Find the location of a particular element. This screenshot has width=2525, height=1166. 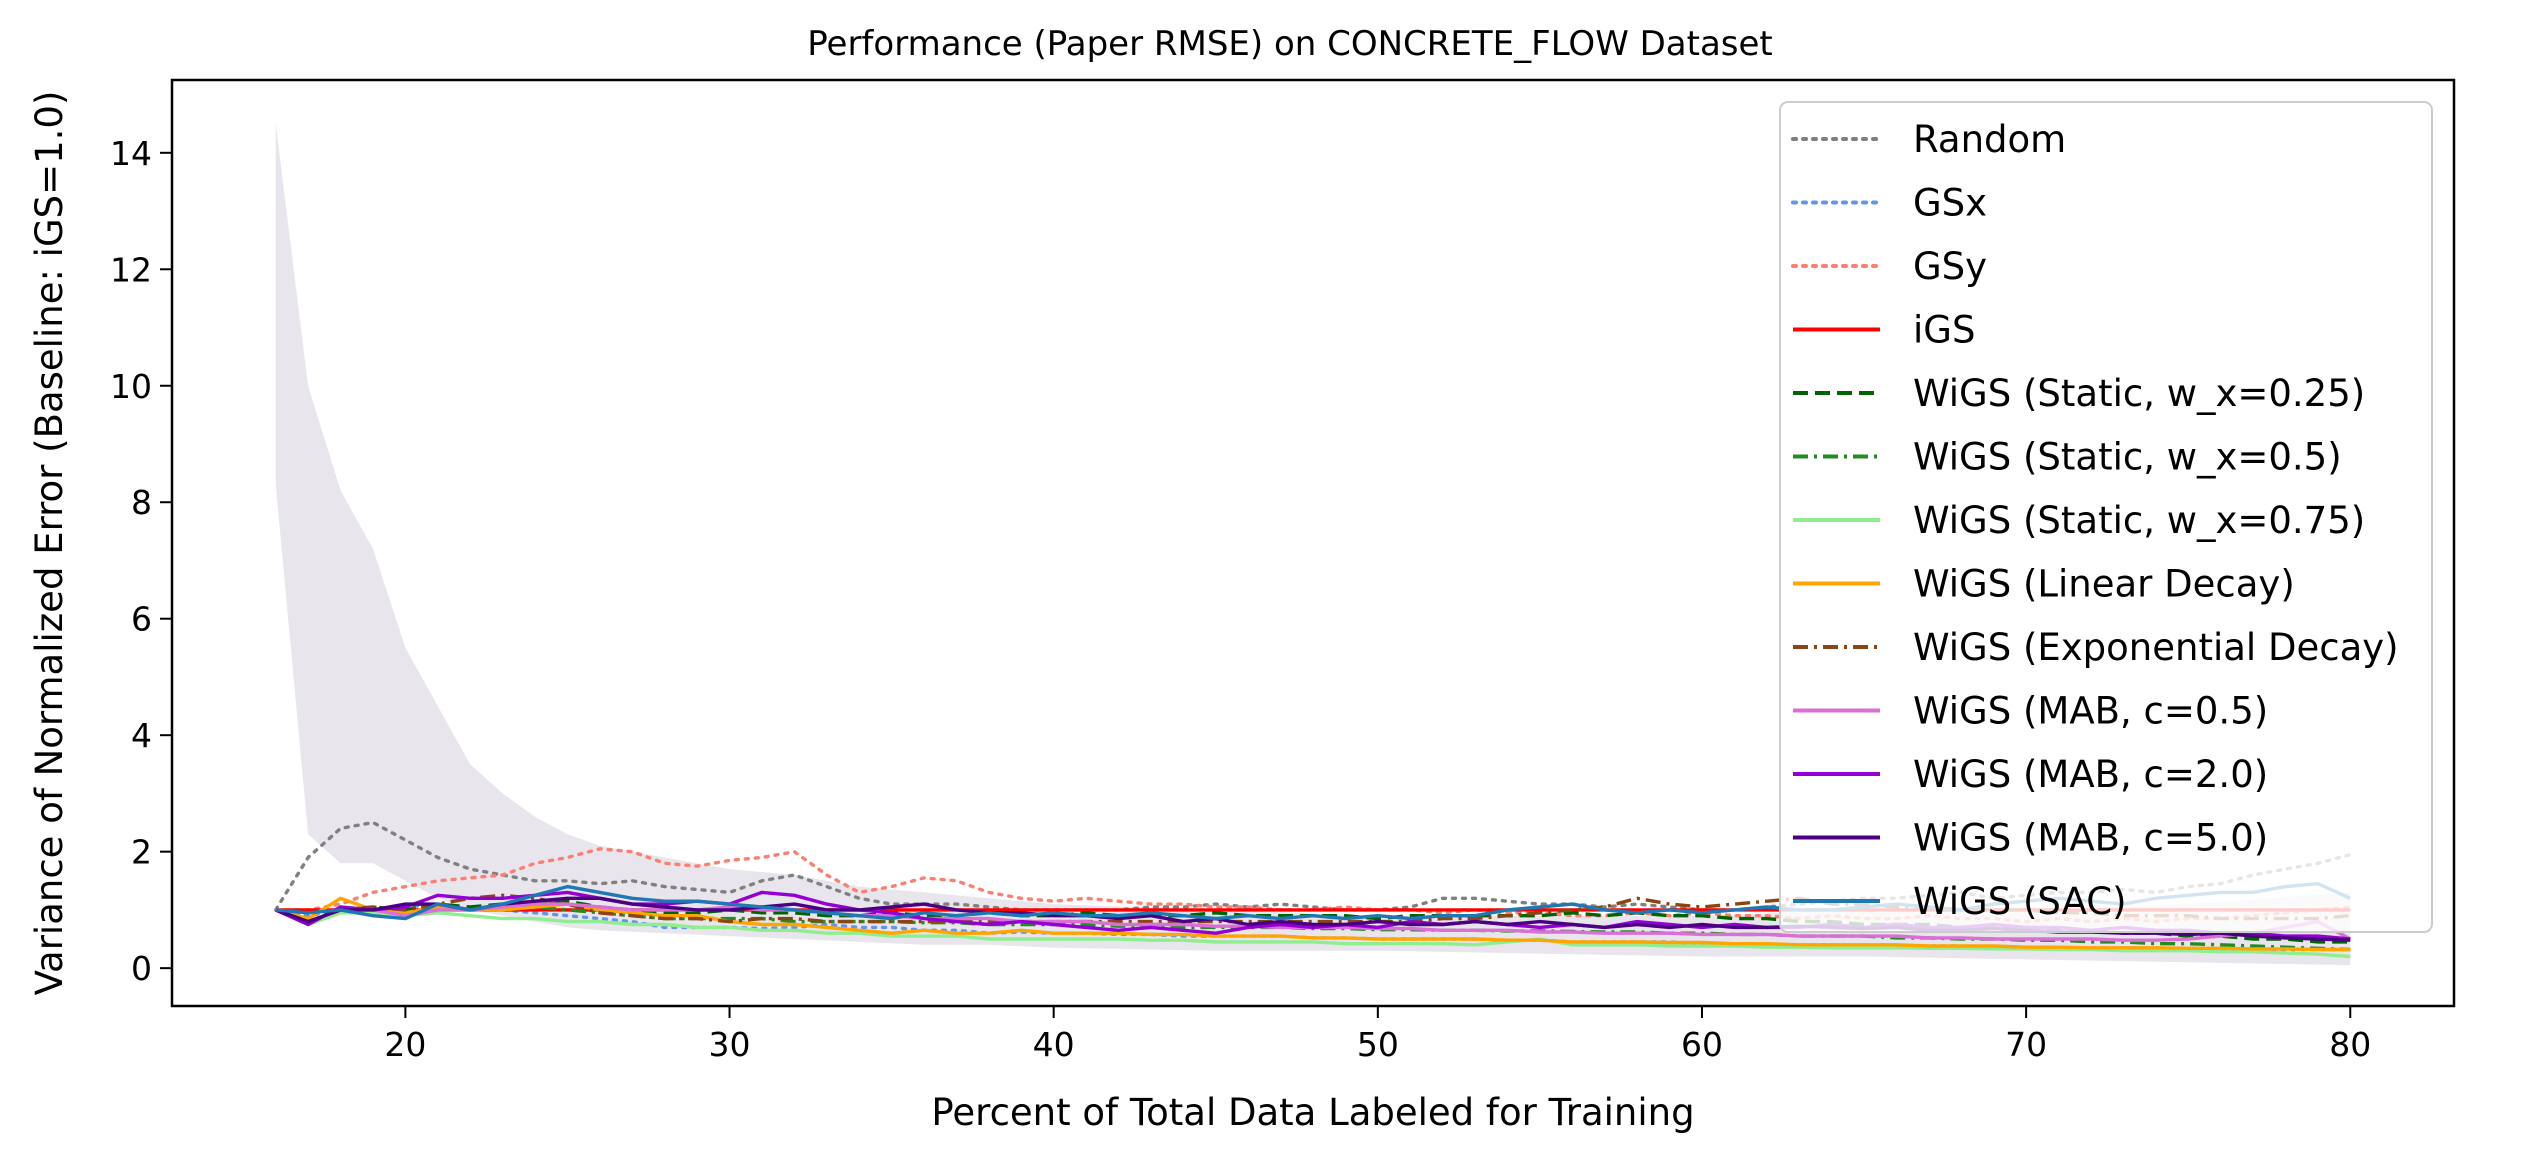

legend-label: WiGS (SAC) is located at coordinates (2020, 901).